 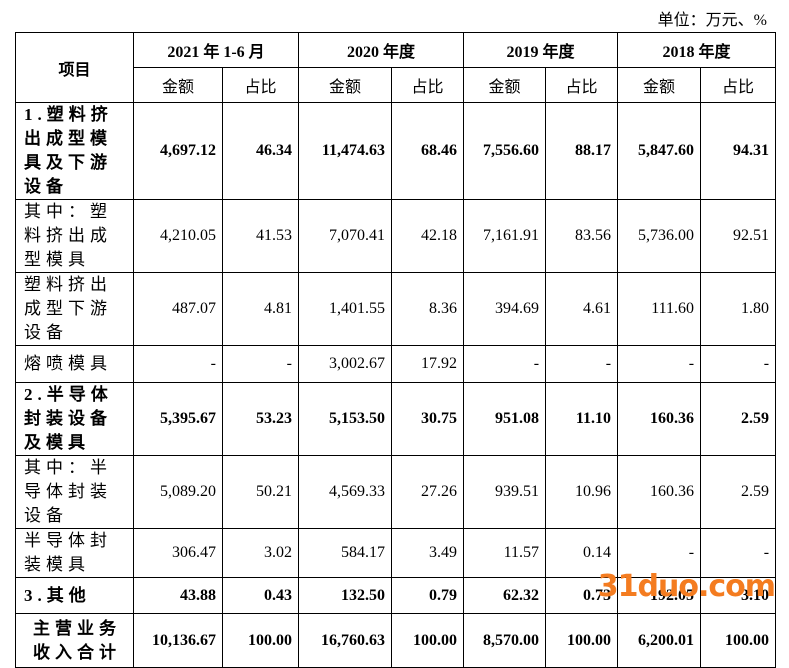 I want to click on cell: 4,210.05, so click(x=178, y=236).